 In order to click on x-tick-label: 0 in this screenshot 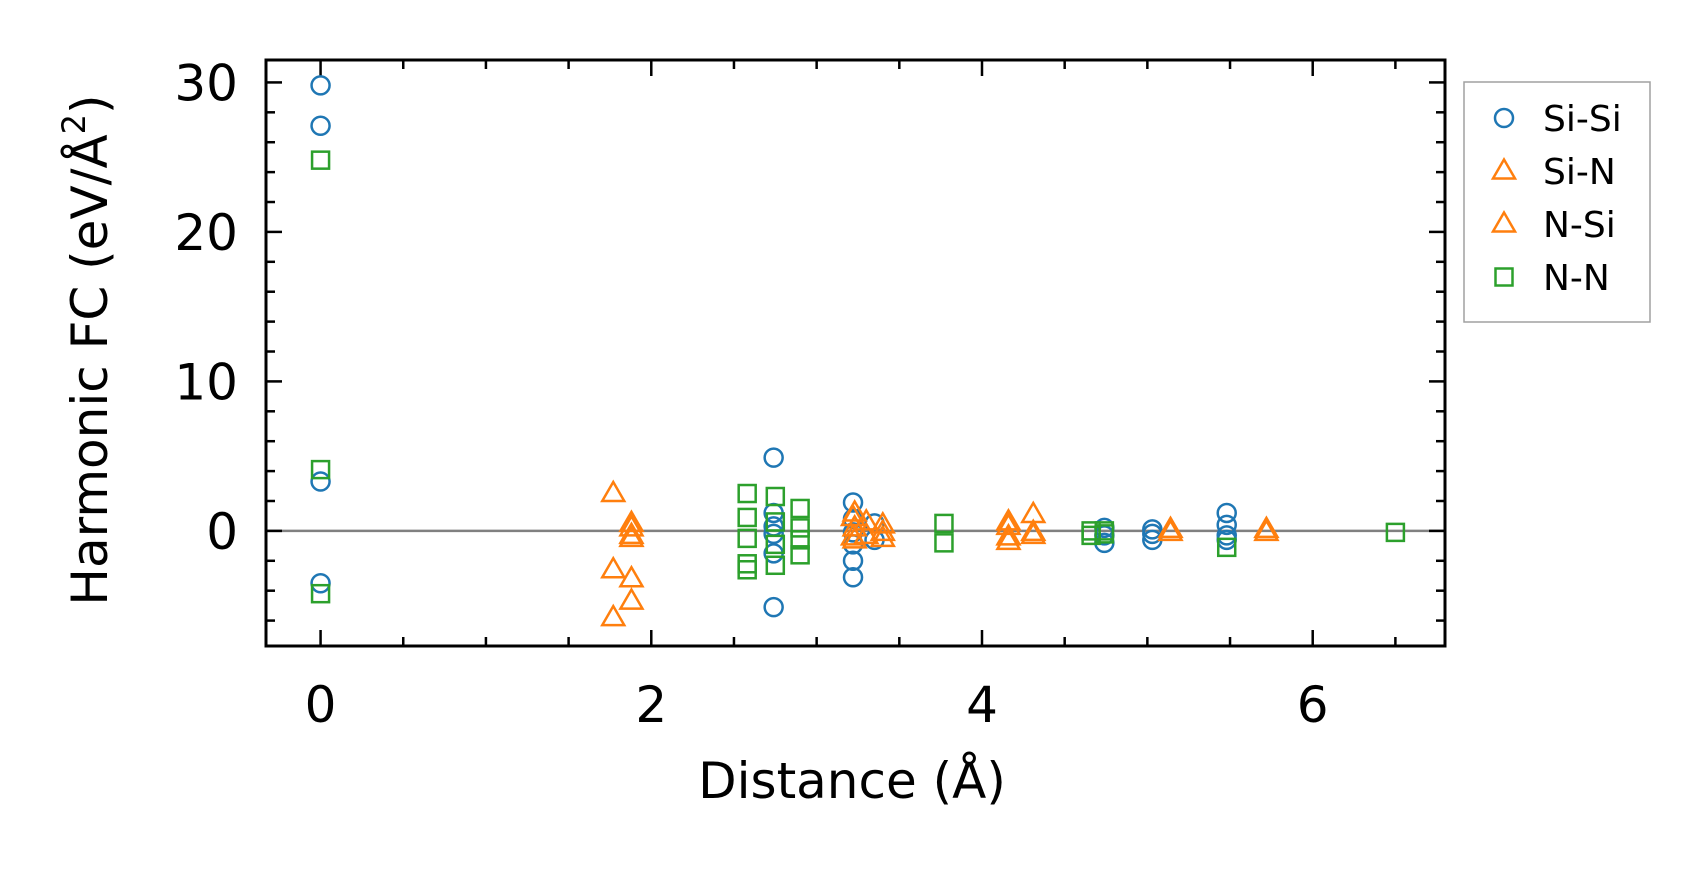, I will do `click(321, 705)`.